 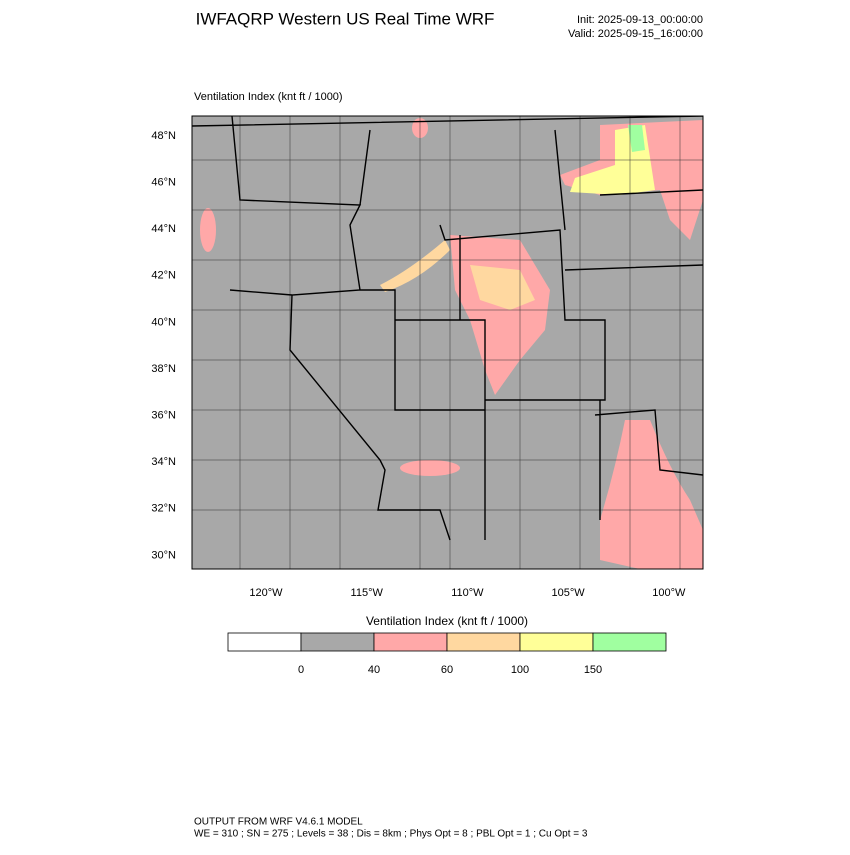 What do you see at coordinates (520, 670) in the screenshot?
I see `colorbar-tick-label: 100` at bounding box center [520, 670].